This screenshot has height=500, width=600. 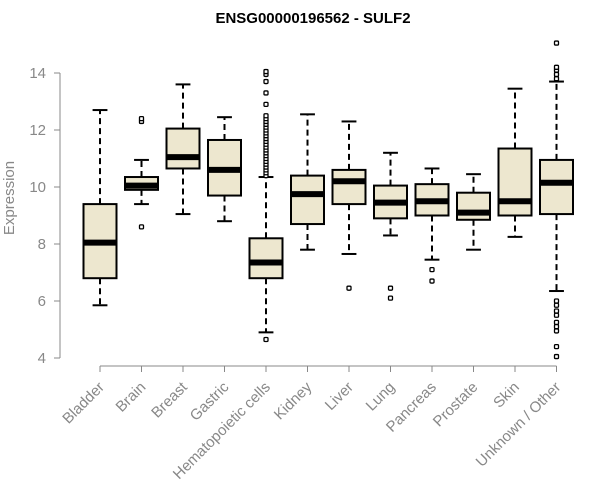 I want to click on x-category-label: Brain, so click(x=131, y=397).